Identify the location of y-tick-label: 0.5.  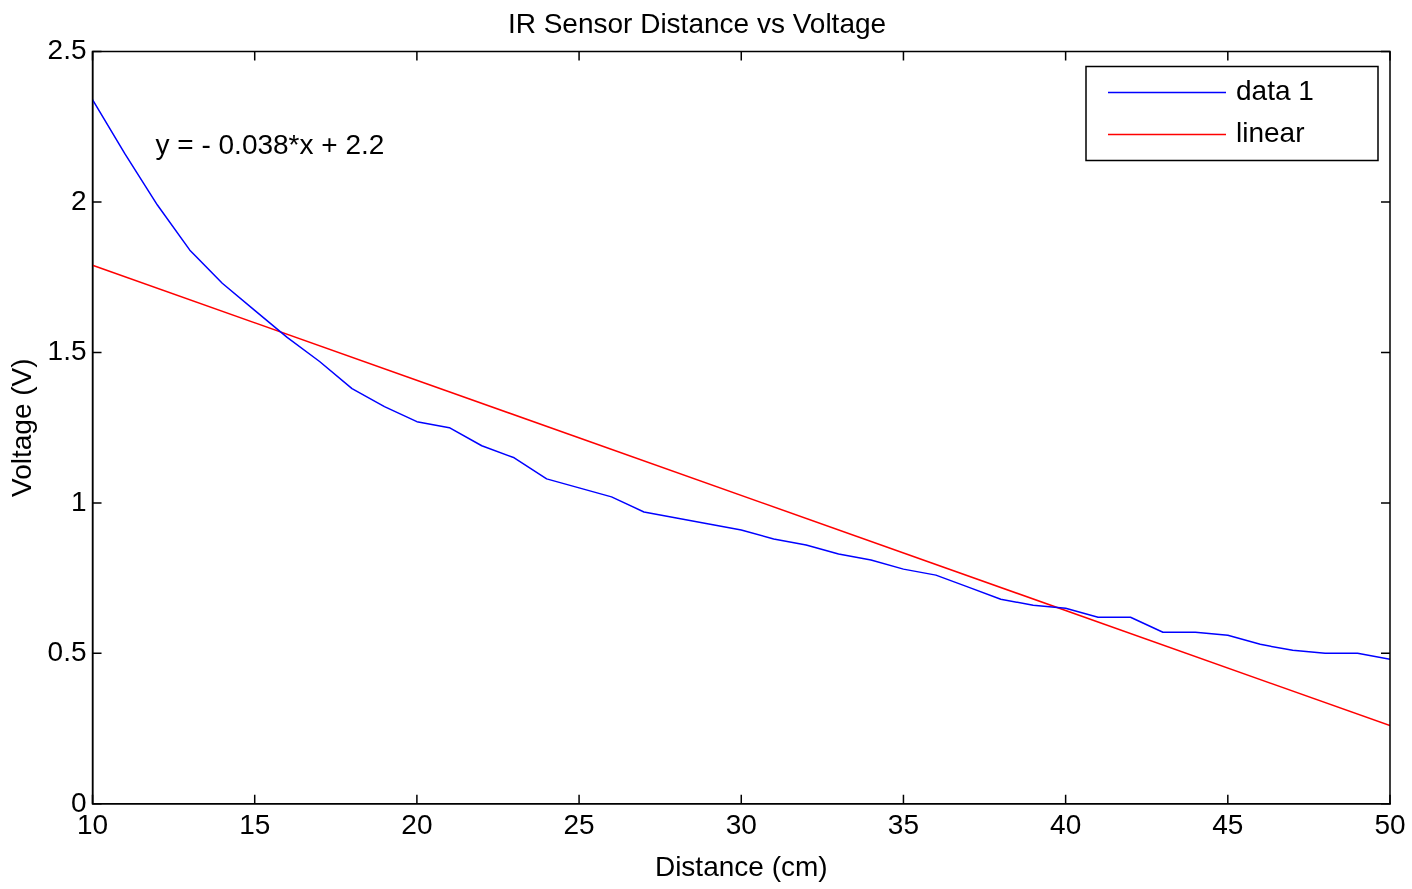
(67, 652).